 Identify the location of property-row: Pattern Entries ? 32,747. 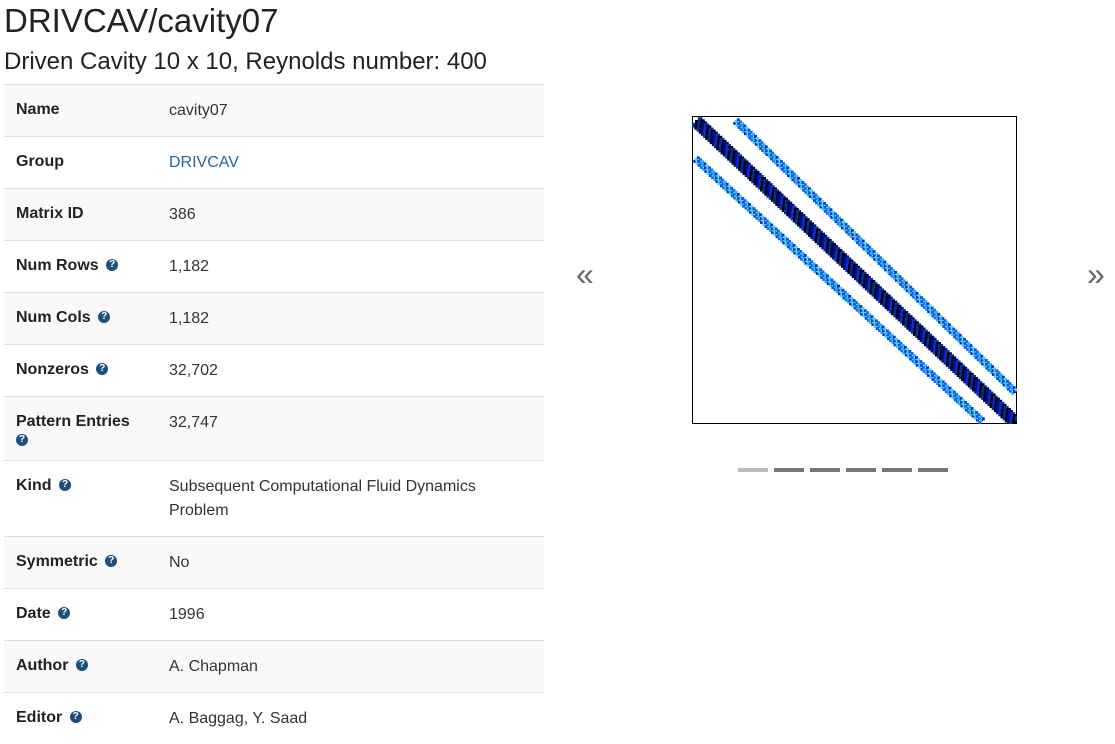
(274, 429).